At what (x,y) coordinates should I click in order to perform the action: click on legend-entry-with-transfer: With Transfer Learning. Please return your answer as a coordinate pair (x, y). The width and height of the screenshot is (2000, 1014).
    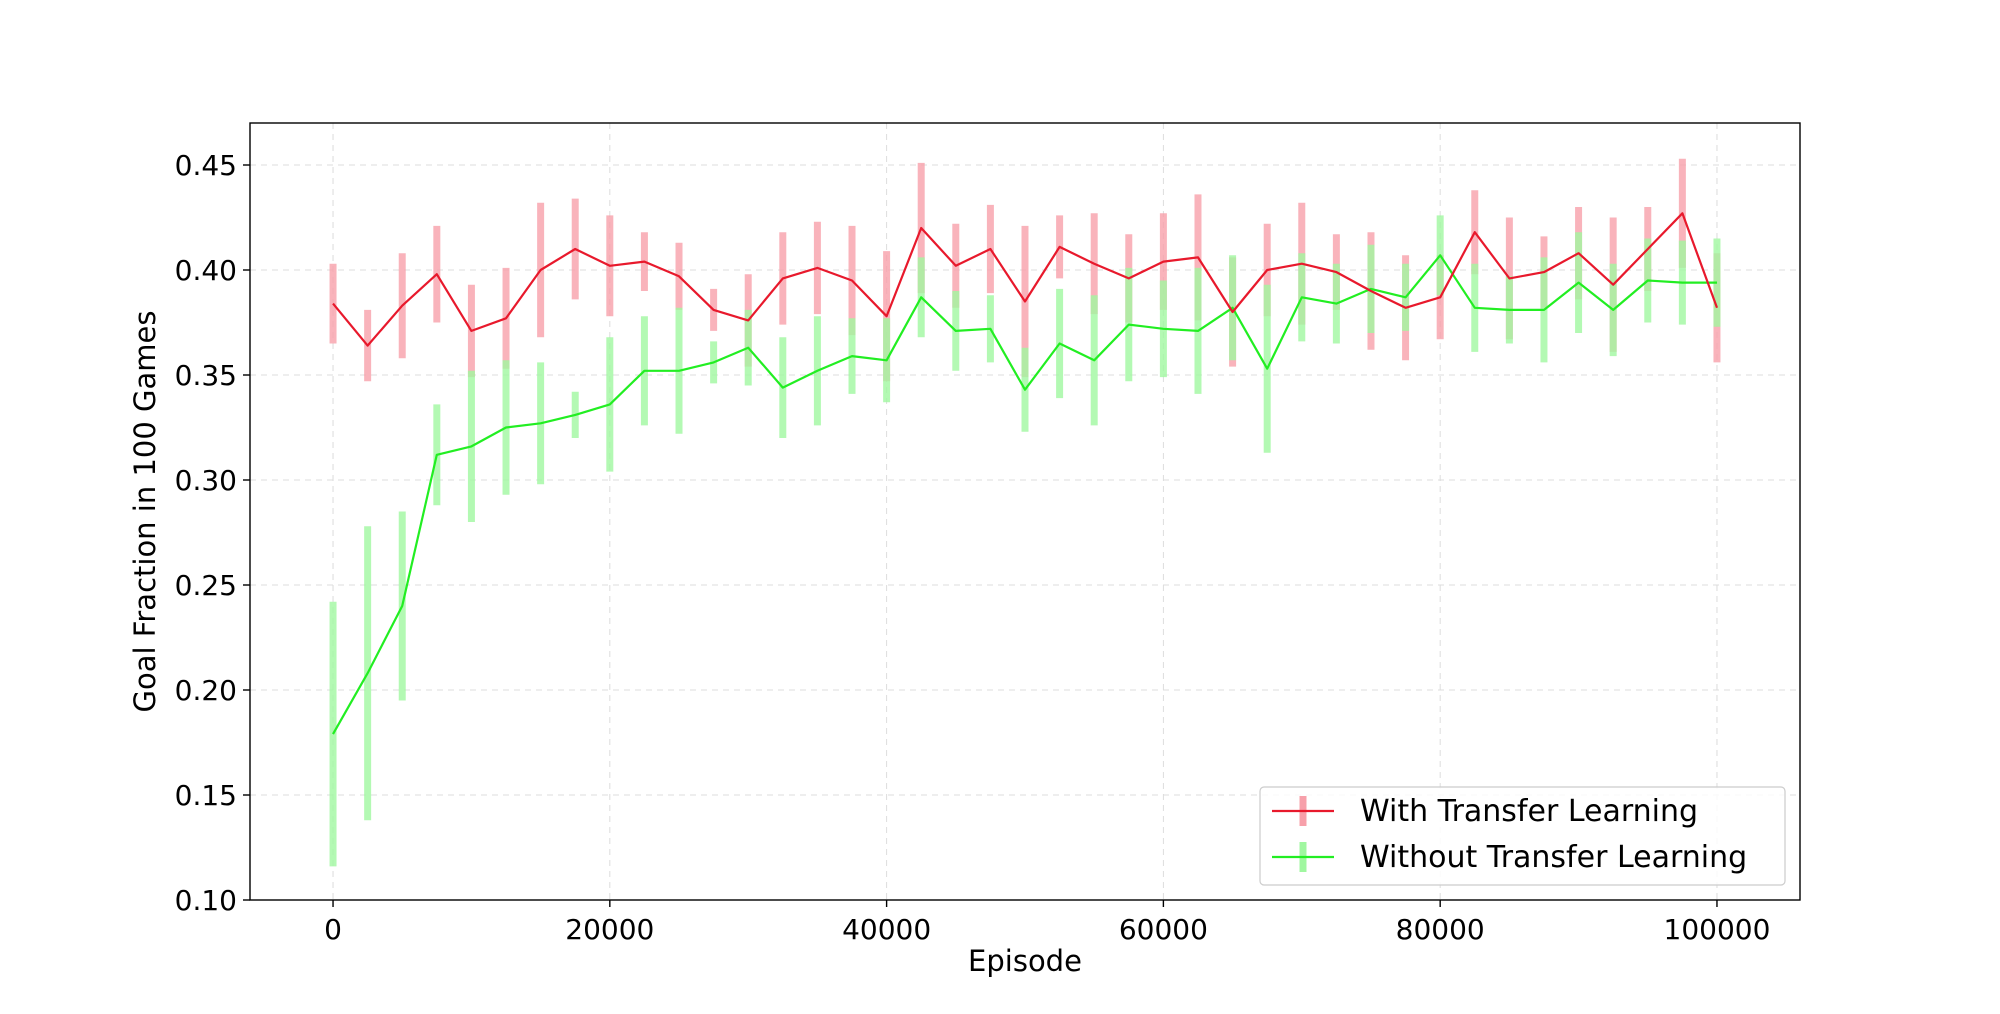
    Looking at the image, I should click on (1485, 811).